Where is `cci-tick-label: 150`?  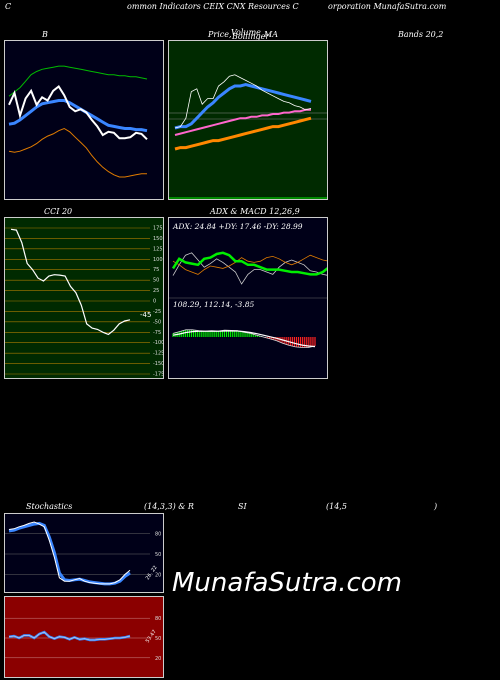
cci-tick-label: 150 is located at coordinates (158, 239).